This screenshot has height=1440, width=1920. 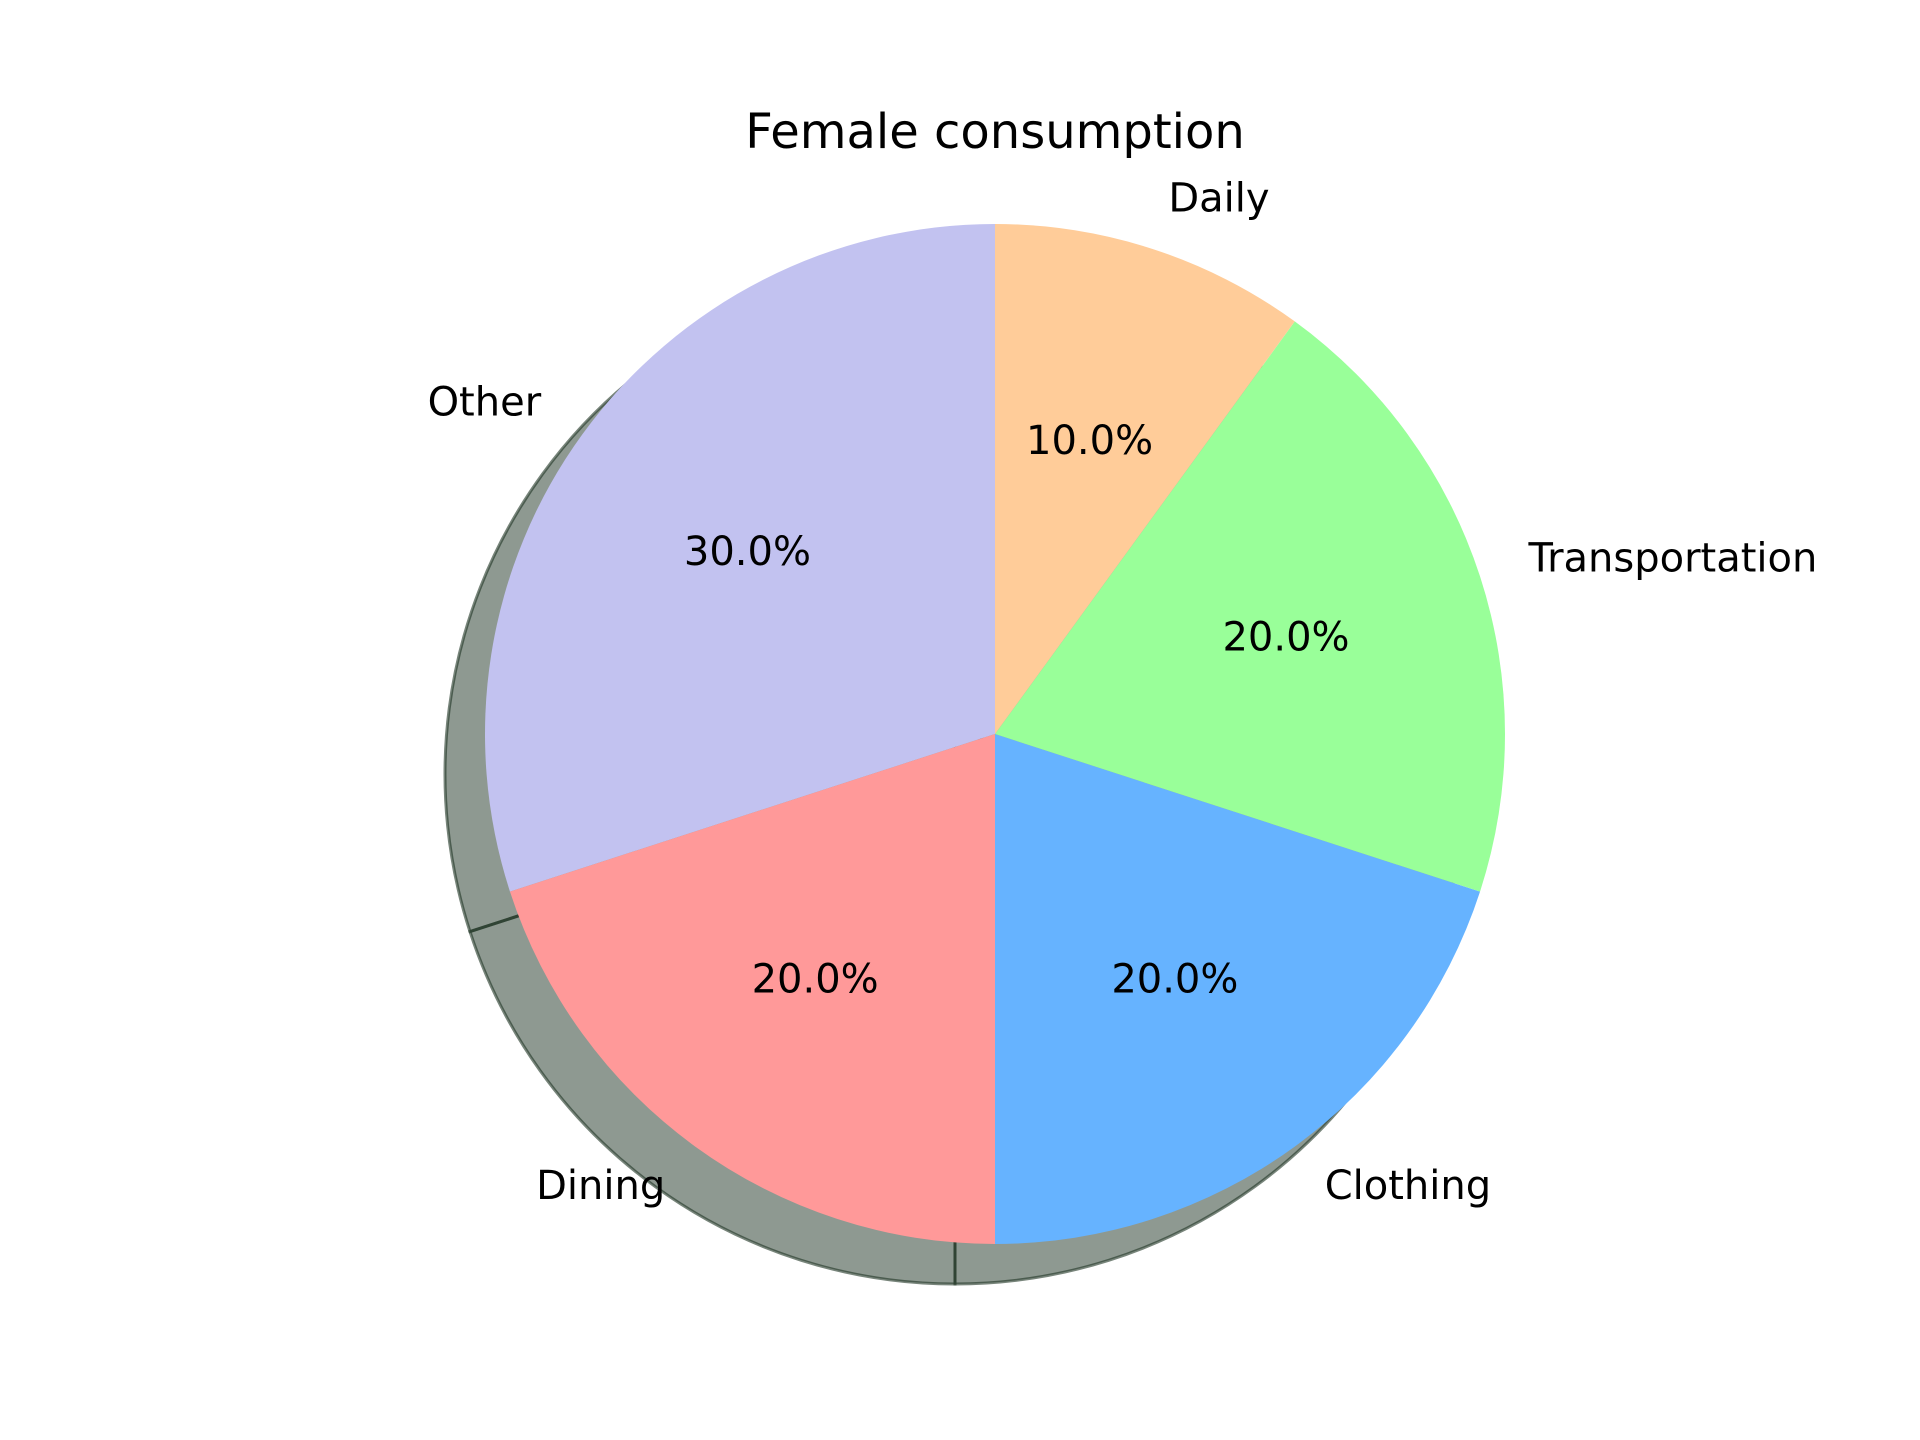 I want to click on slice-transportation, so click(x=1250, y=606).